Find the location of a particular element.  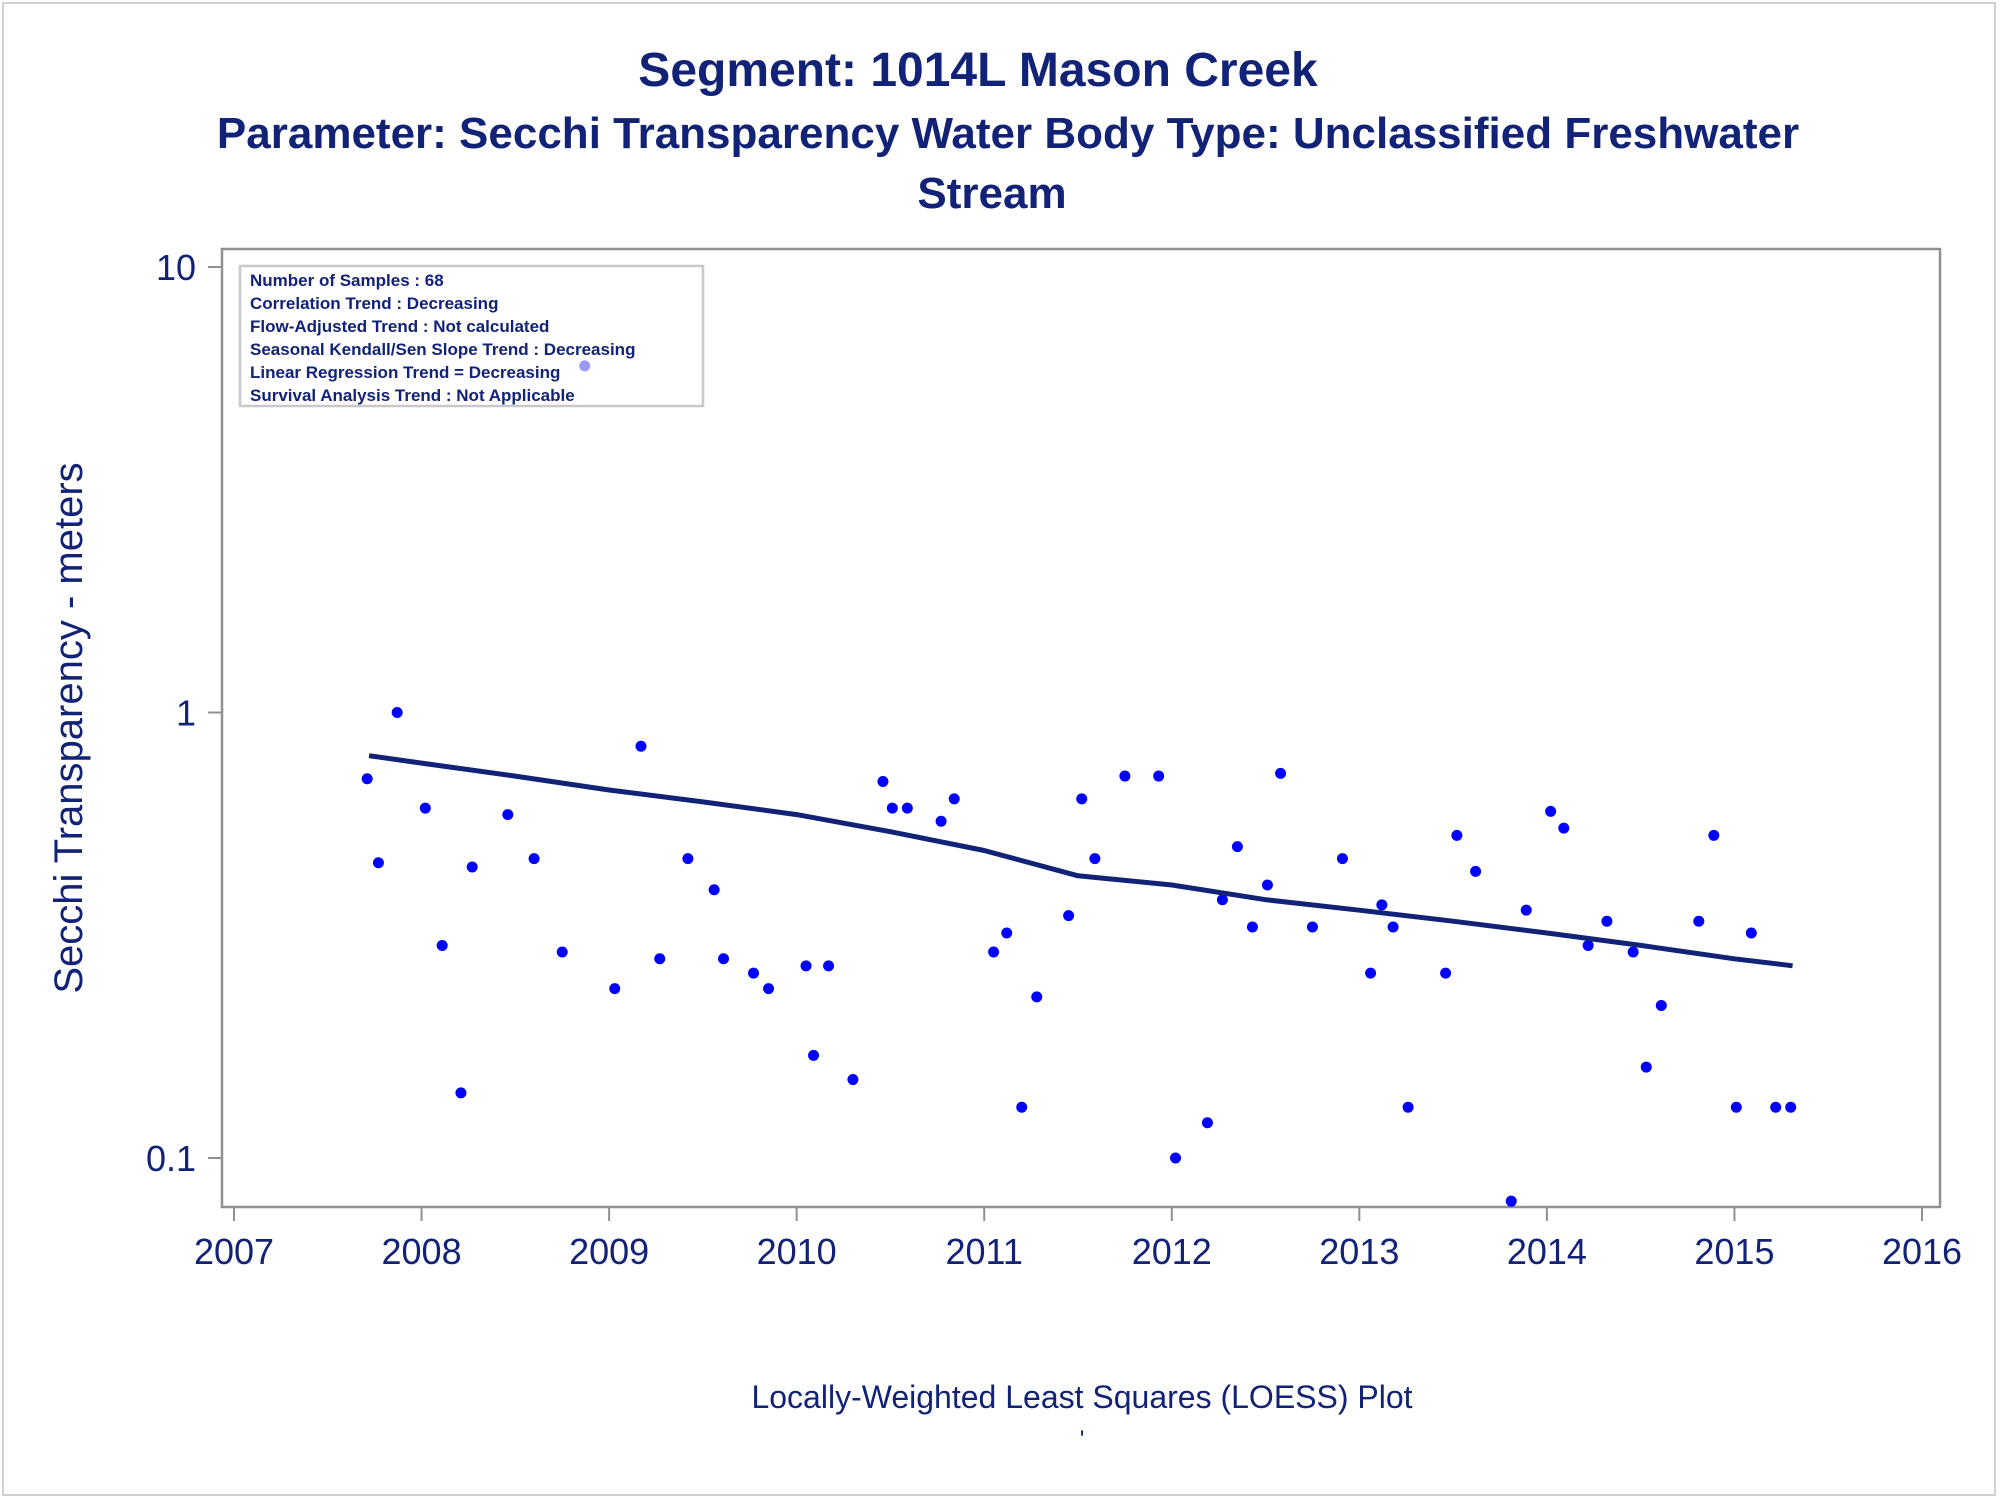

chart-title: Segment: 1014L Mason Creek is located at coordinates (978, 70).